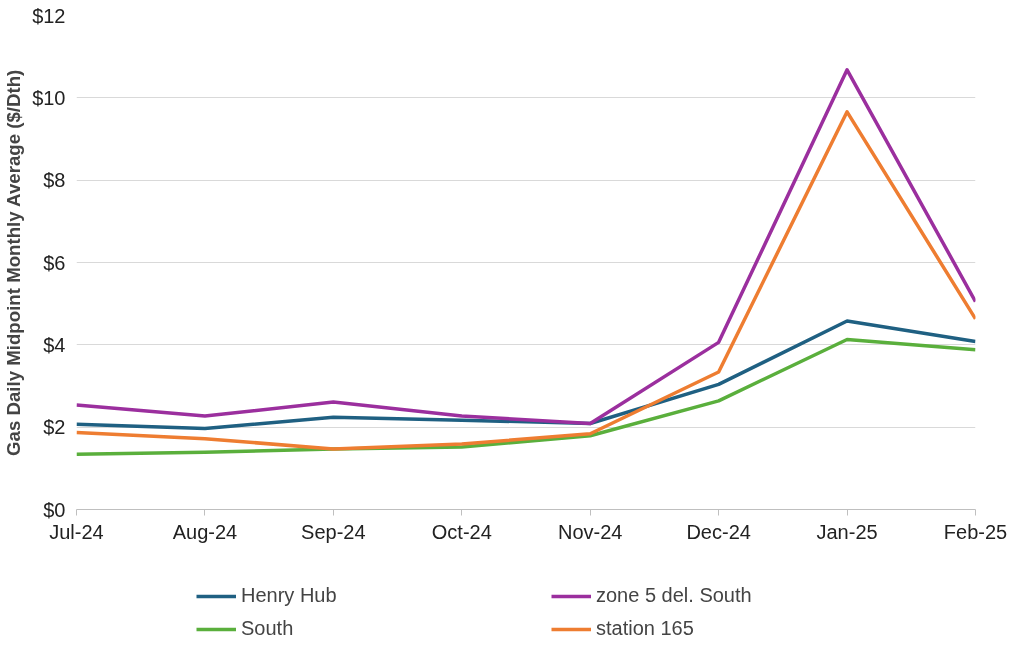  I want to click on x-tick-label: Oct-24, so click(461, 531).